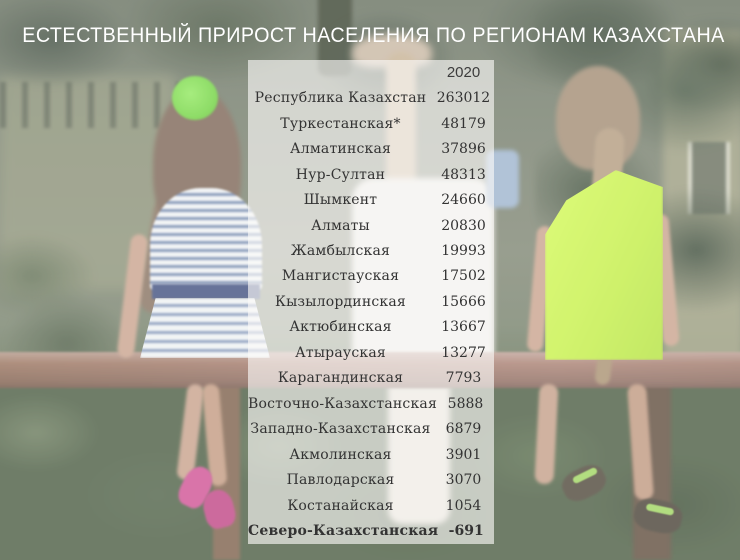 The height and width of the screenshot is (560, 740). What do you see at coordinates (463, 352) in the screenshot?
I see `region-value: 13277` at bounding box center [463, 352].